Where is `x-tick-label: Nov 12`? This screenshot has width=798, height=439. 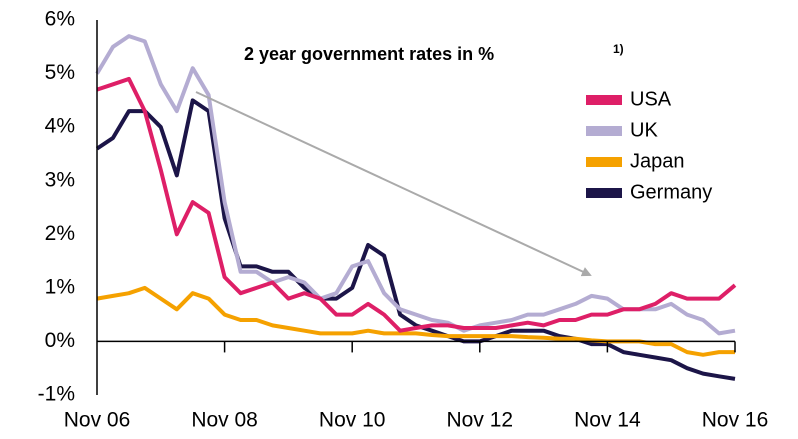
x-tick-label: Nov 12 is located at coordinates (480, 420).